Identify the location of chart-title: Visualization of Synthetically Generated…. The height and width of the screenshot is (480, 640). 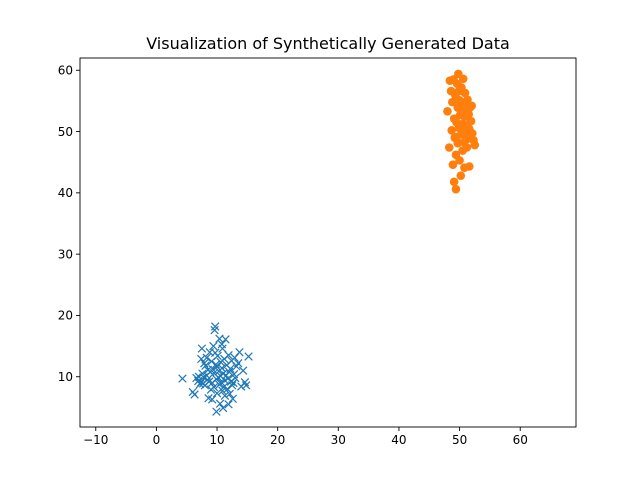
(328, 43).